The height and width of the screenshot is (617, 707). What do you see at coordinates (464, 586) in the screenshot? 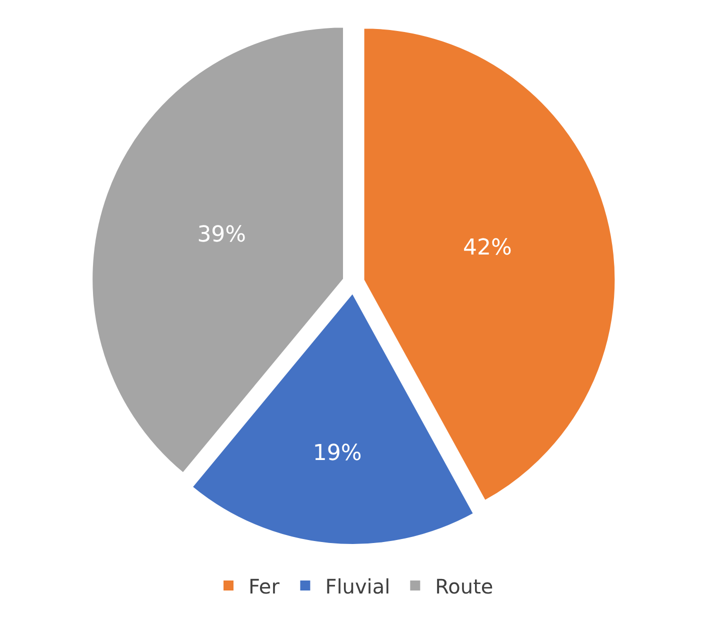
I see `legend-label: Route` at bounding box center [464, 586].